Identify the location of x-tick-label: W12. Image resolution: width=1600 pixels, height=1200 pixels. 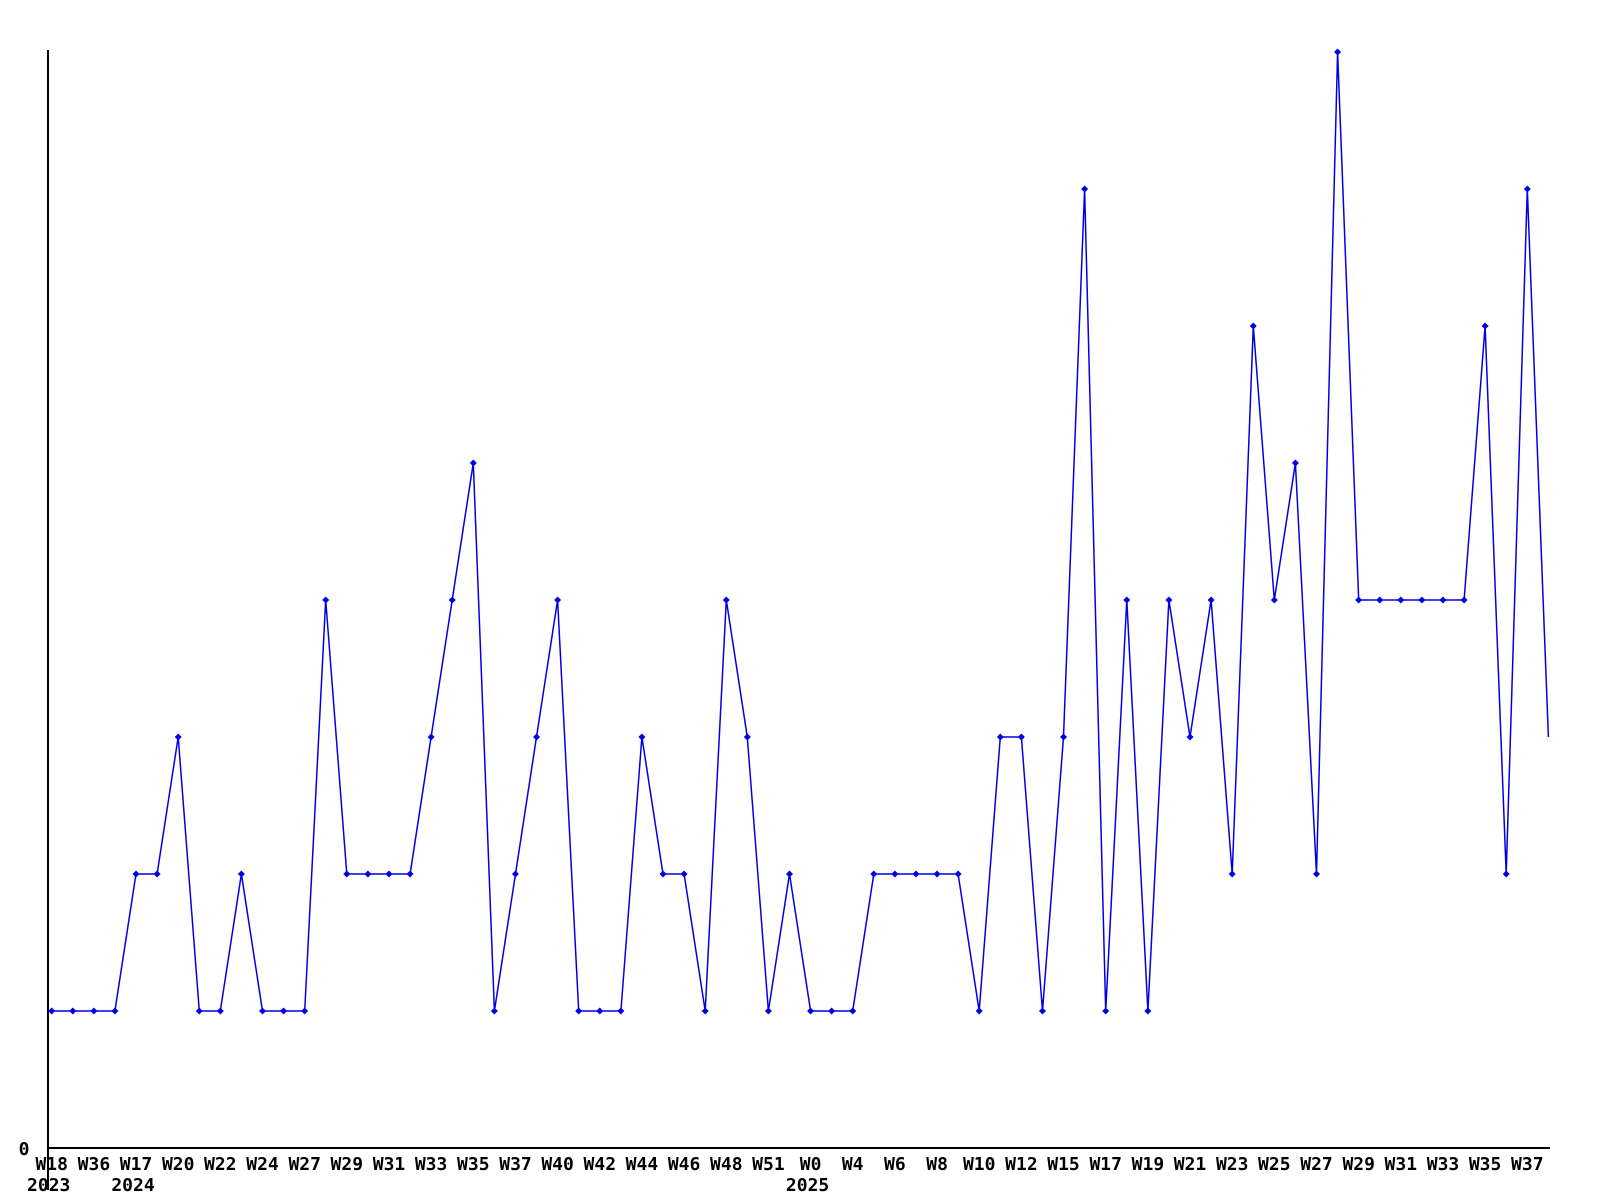
(1021, 1164).